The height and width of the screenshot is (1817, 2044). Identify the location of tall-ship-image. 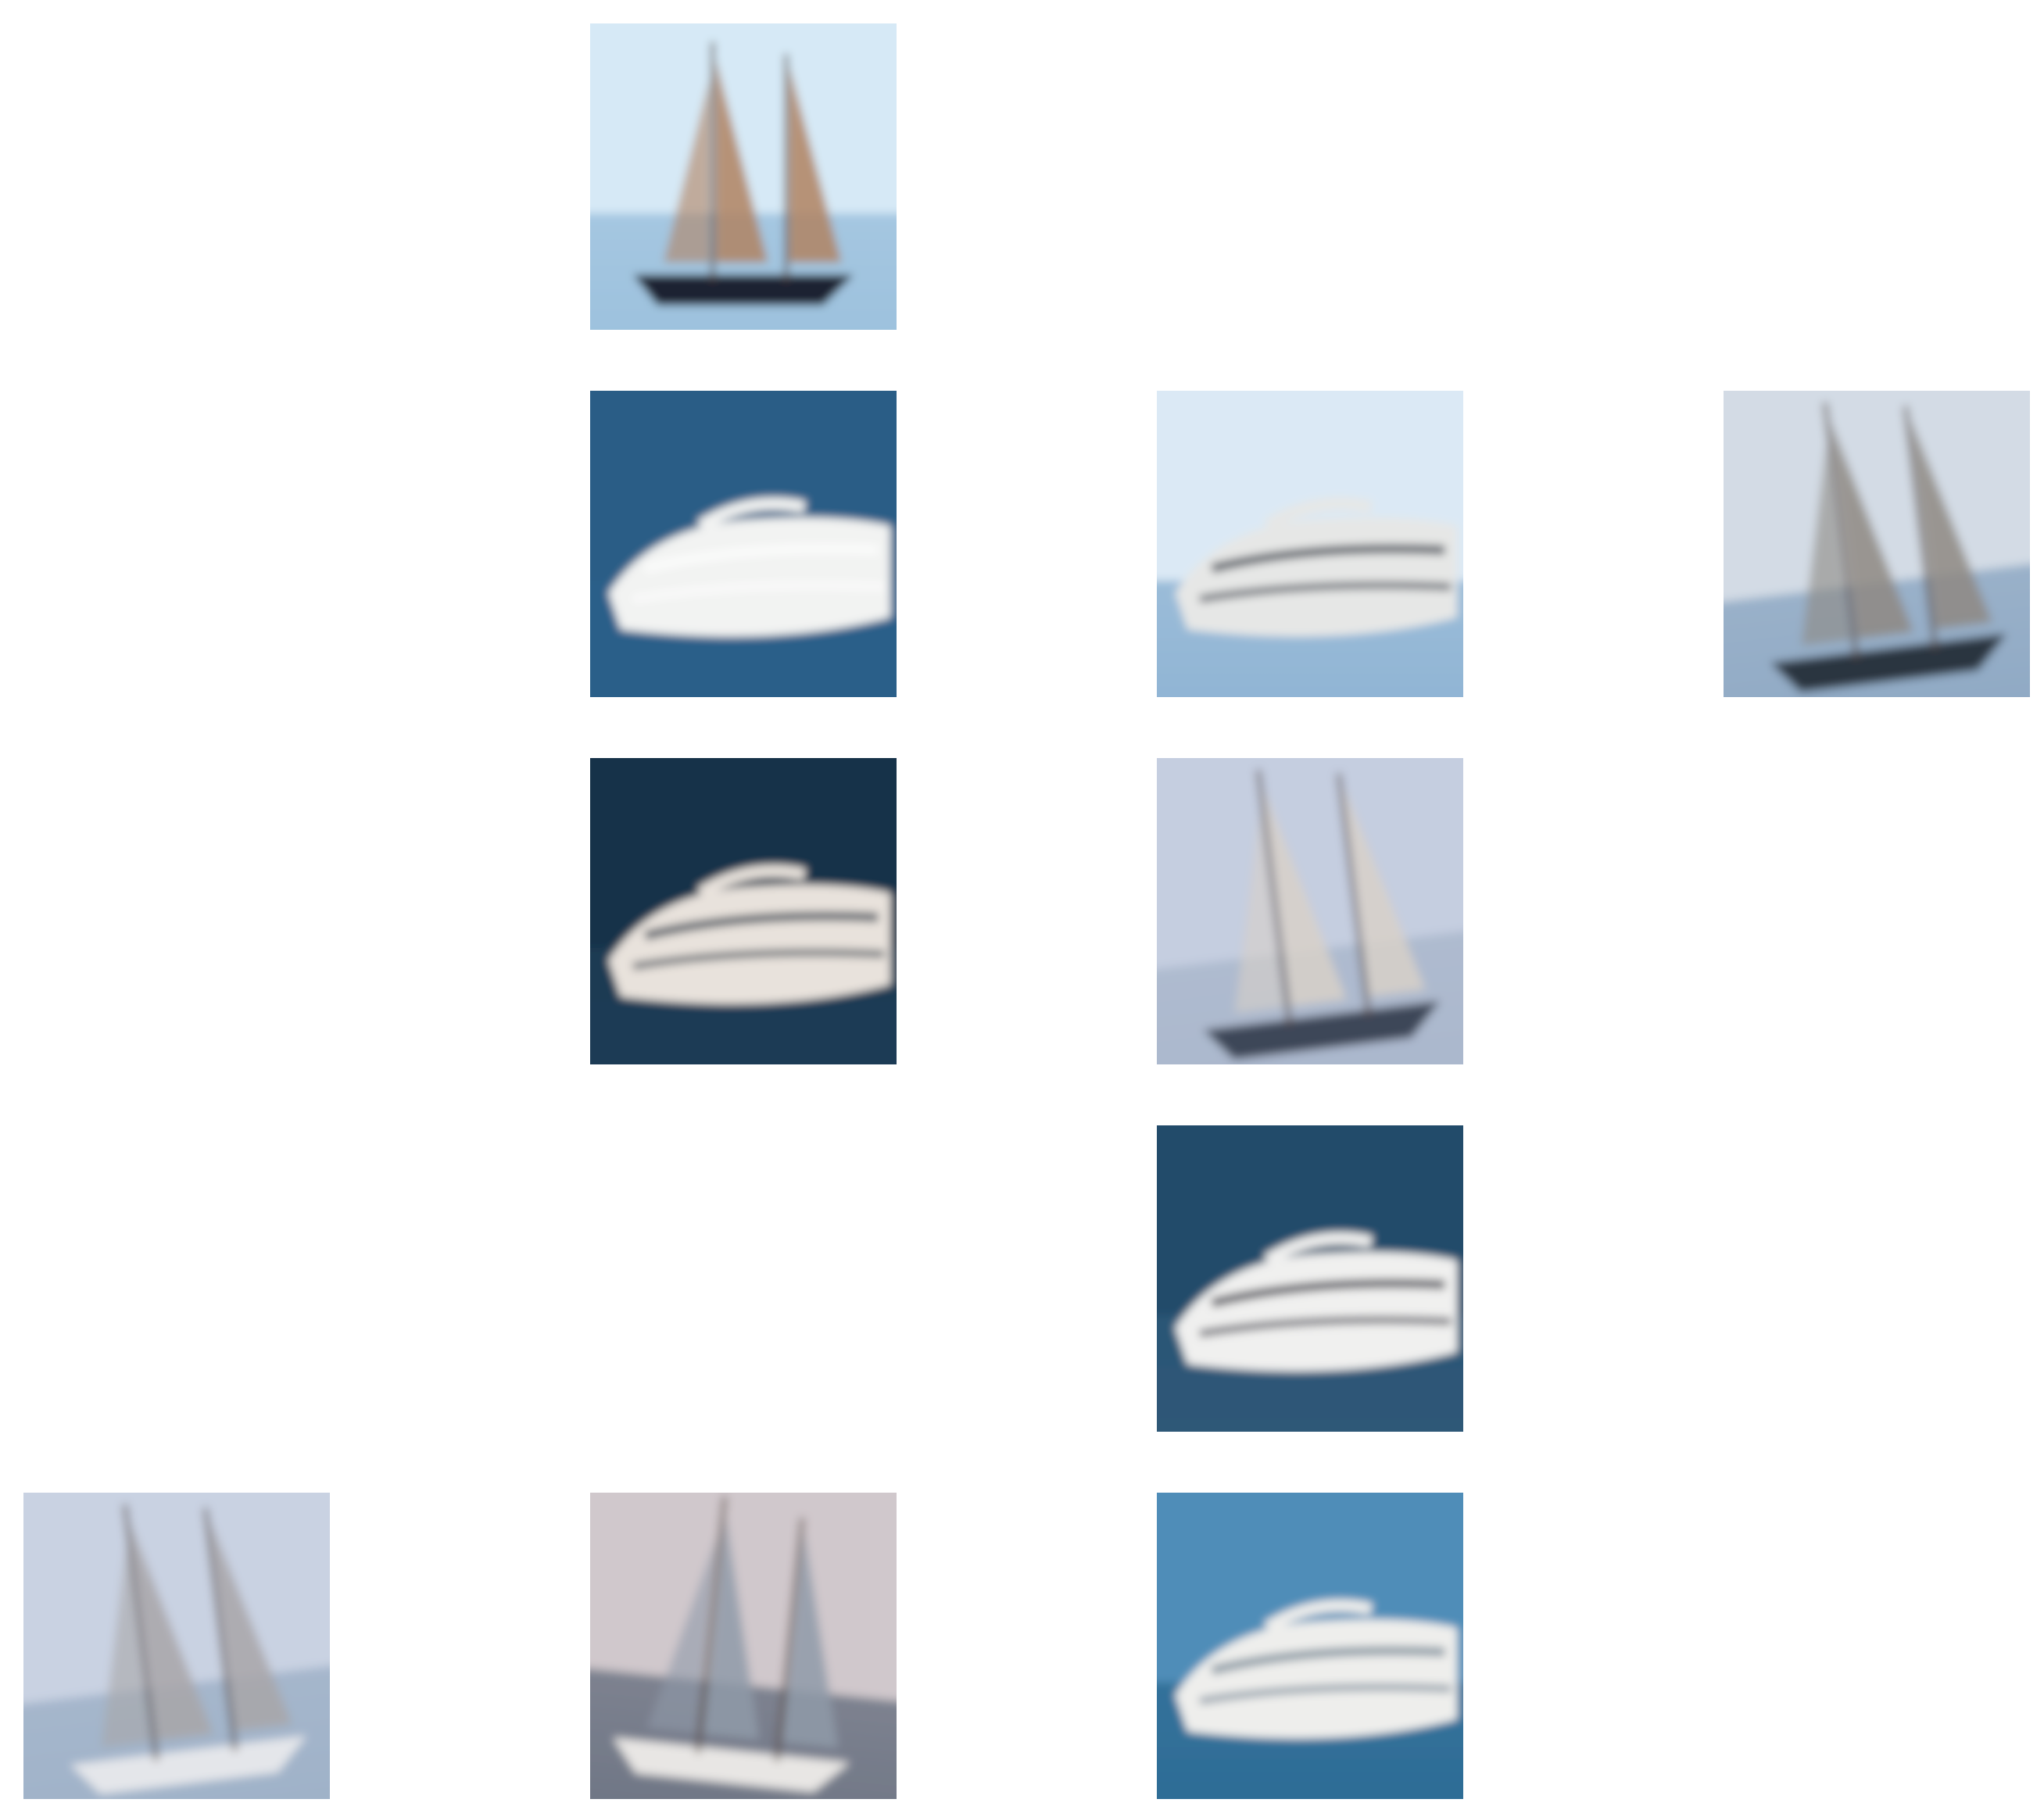
(1310, 911).